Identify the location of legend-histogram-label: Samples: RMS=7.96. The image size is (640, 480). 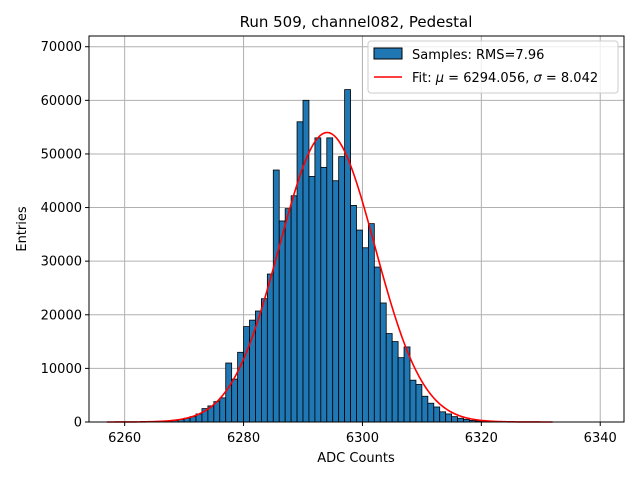
(478, 55).